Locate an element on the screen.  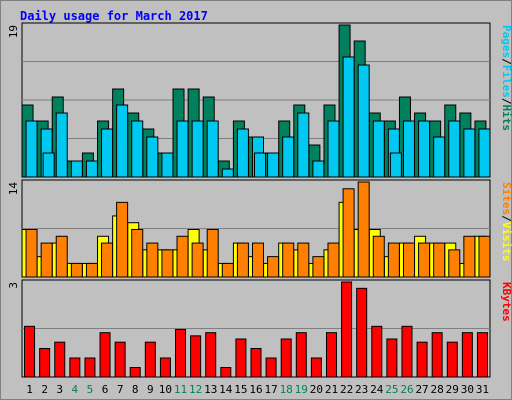
x-tick-label-day-15: 15 is located at coordinates (240, 389).